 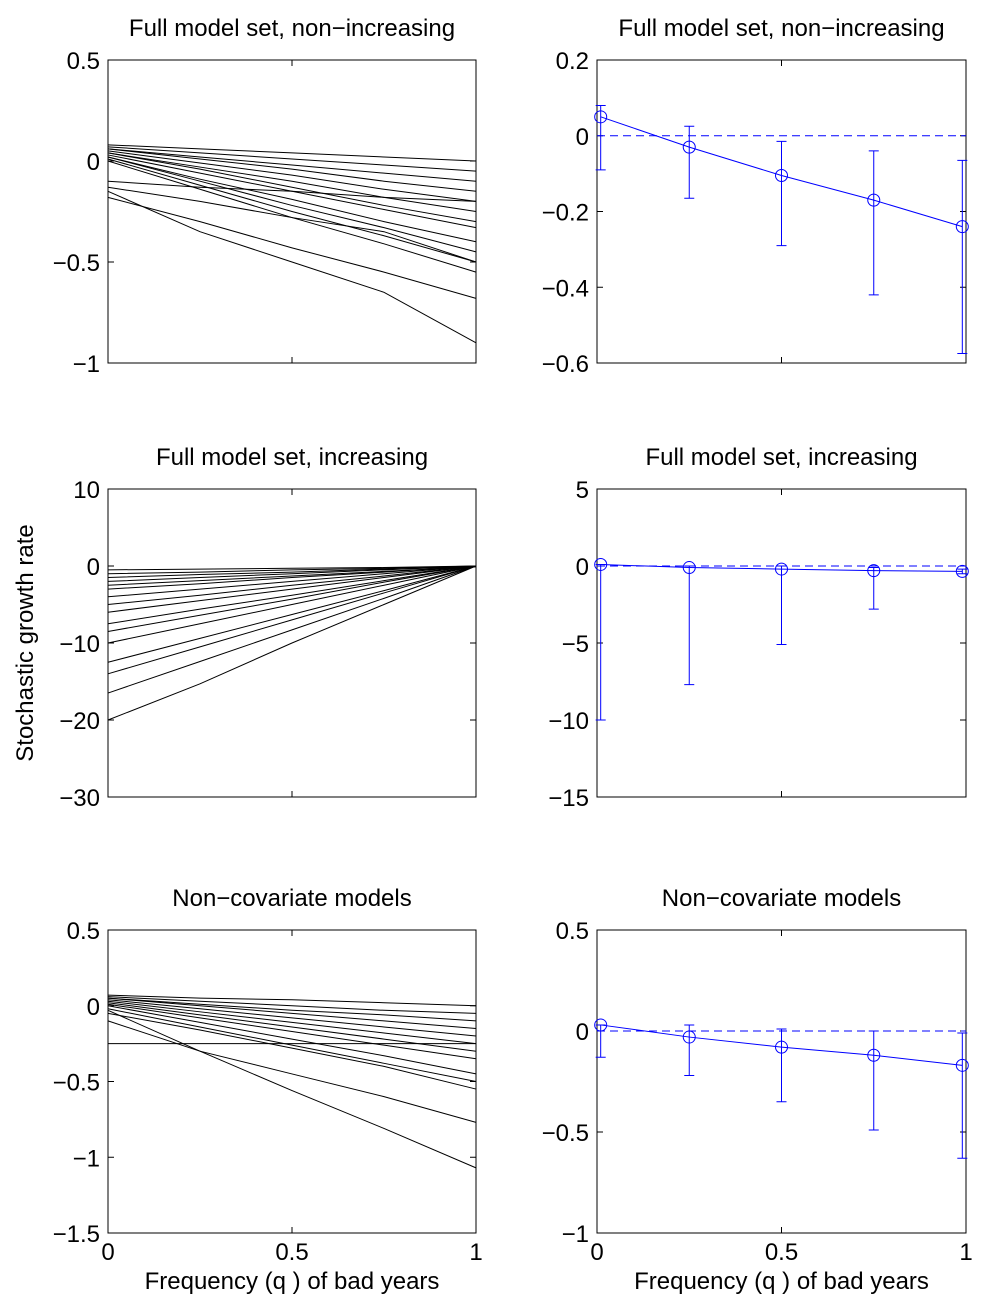 What do you see at coordinates (568, 798) in the screenshot?
I see `y-tick-label: −15` at bounding box center [568, 798].